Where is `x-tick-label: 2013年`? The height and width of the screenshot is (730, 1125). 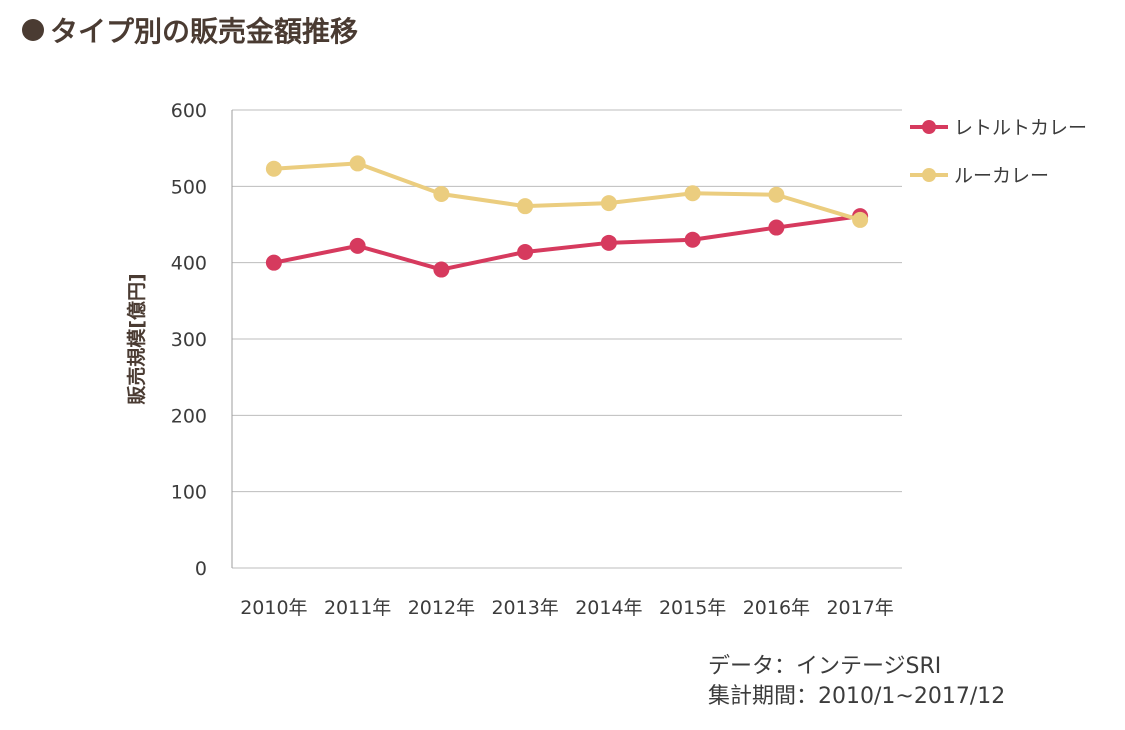 x-tick-label: 2013年 is located at coordinates (524, 608).